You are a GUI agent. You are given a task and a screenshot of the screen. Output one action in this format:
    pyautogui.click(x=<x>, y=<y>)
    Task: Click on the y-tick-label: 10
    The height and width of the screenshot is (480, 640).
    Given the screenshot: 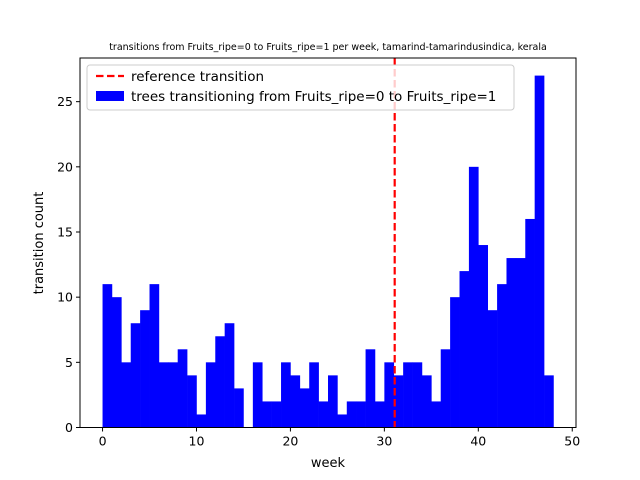 What is the action you would take?
    pyautogui.click(x=65, y=297)
    